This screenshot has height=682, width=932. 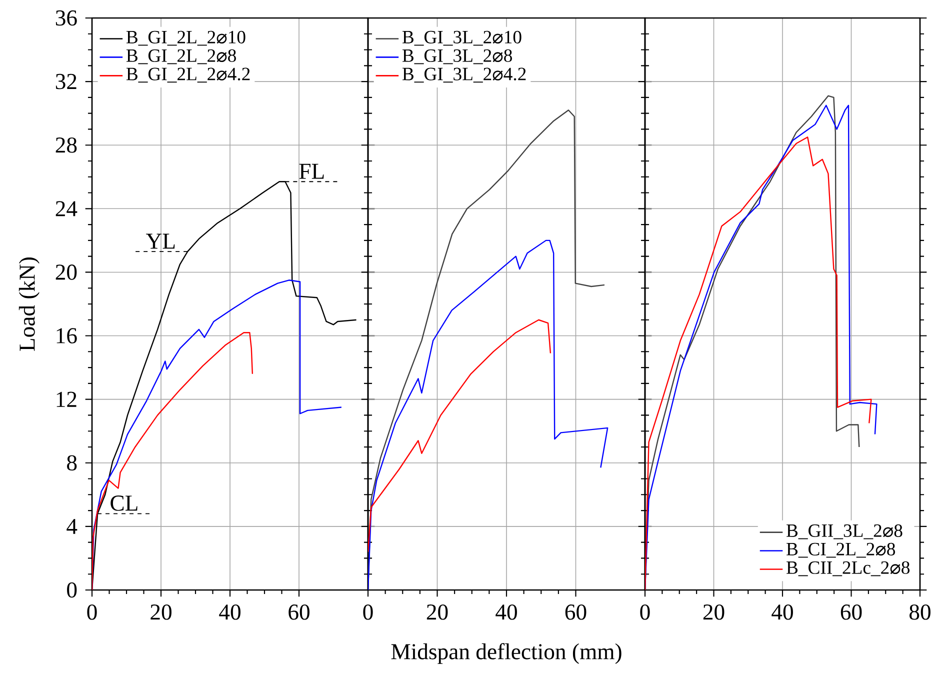 I want to click on y-axis-title: Load (kN), so click(x=29, y=304).